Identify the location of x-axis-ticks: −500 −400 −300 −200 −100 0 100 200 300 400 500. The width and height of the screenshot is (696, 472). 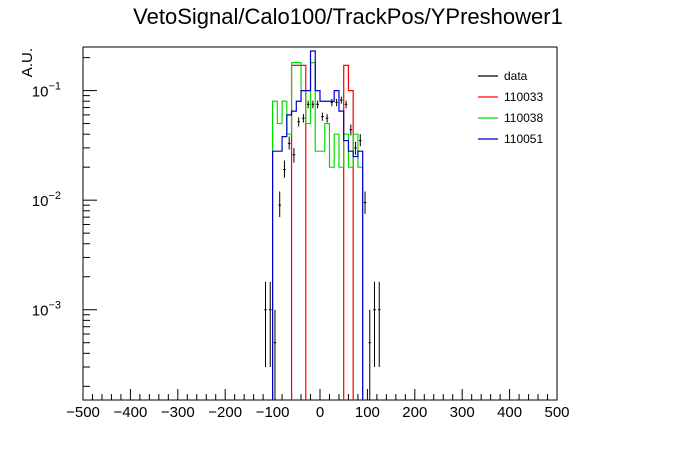
(318, 405).